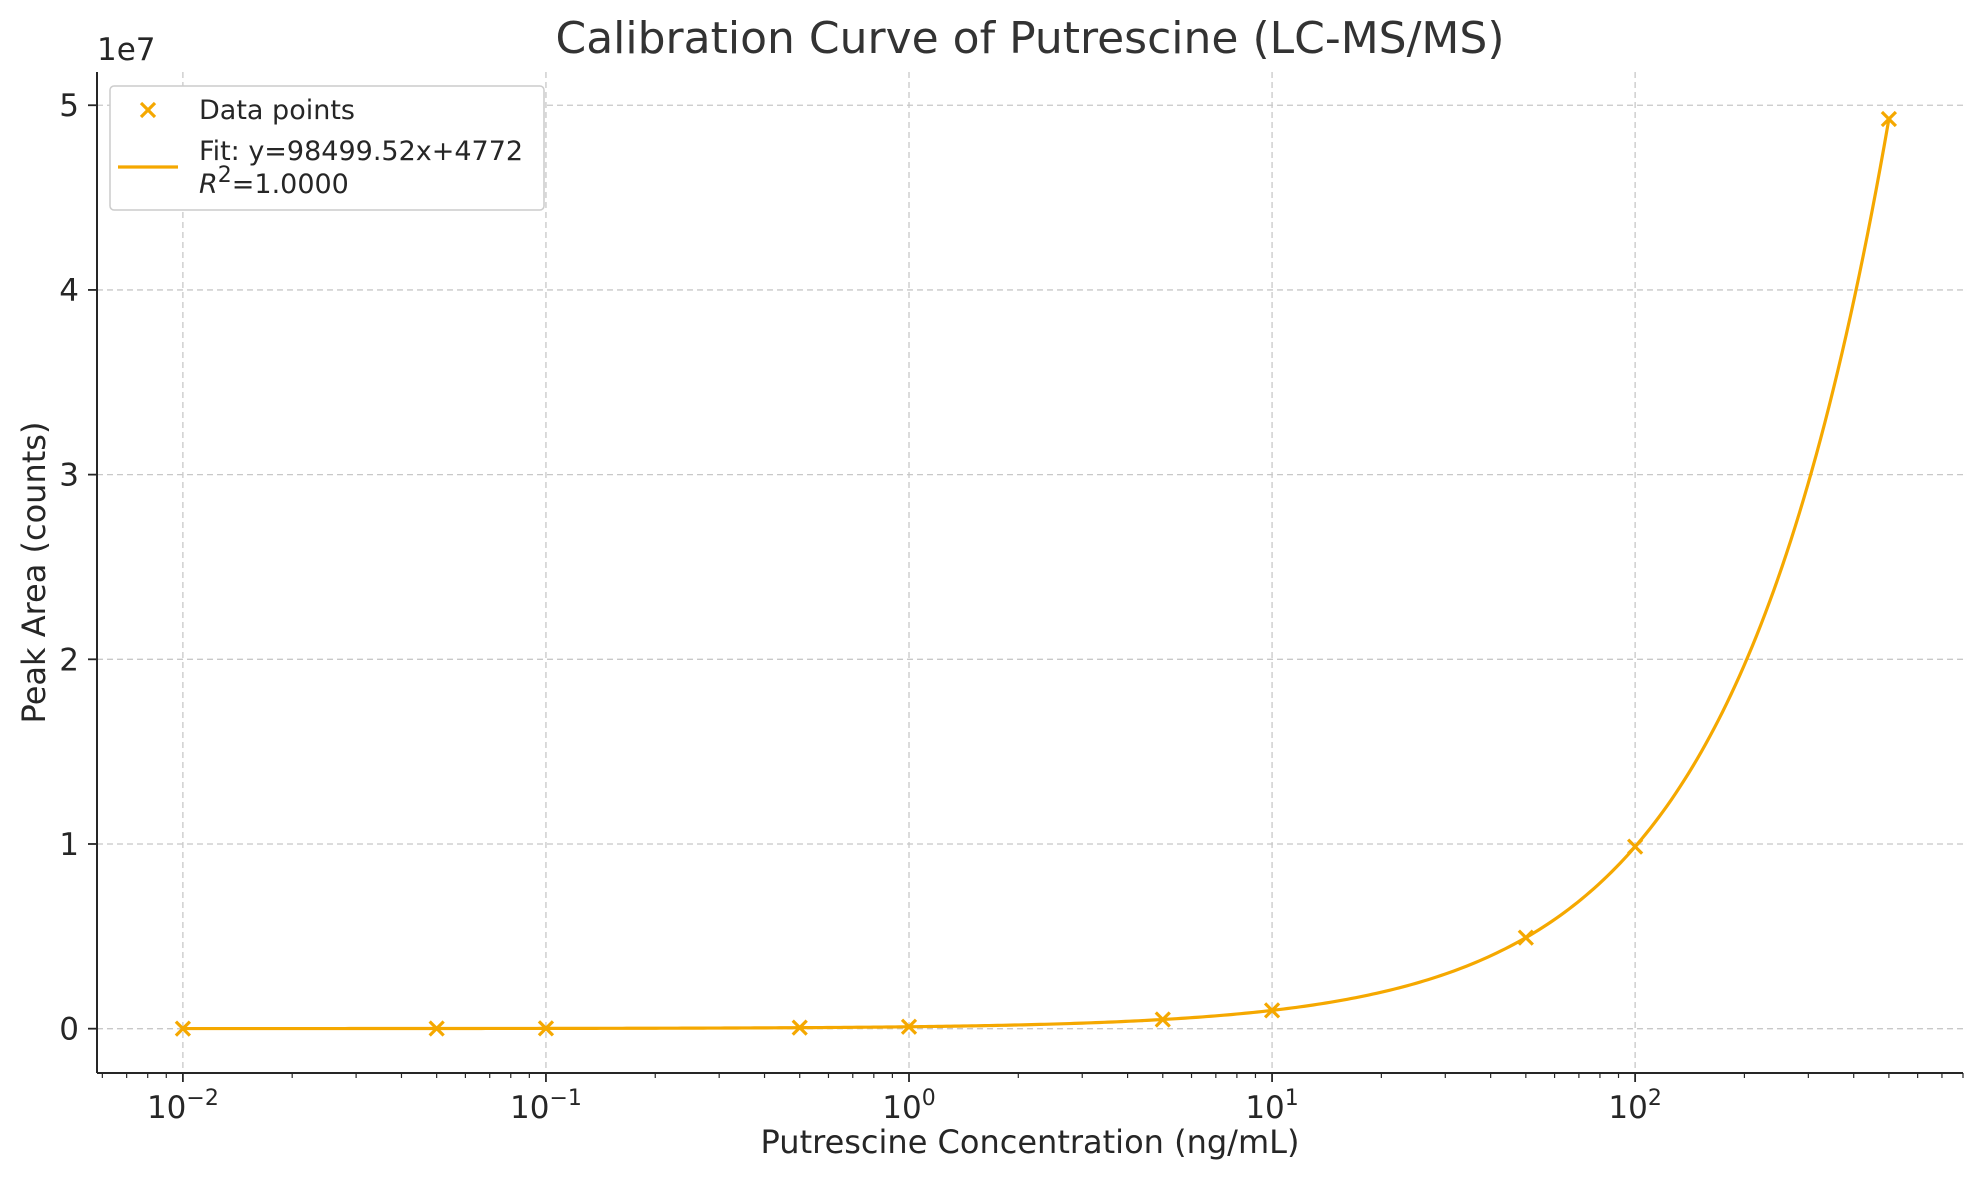 This screenshot has height=1184, width=1980. Describe the element at coordinates (34, 573) in the screenshot. I see `y-axis-title: Peak Area (counts)` at that location.